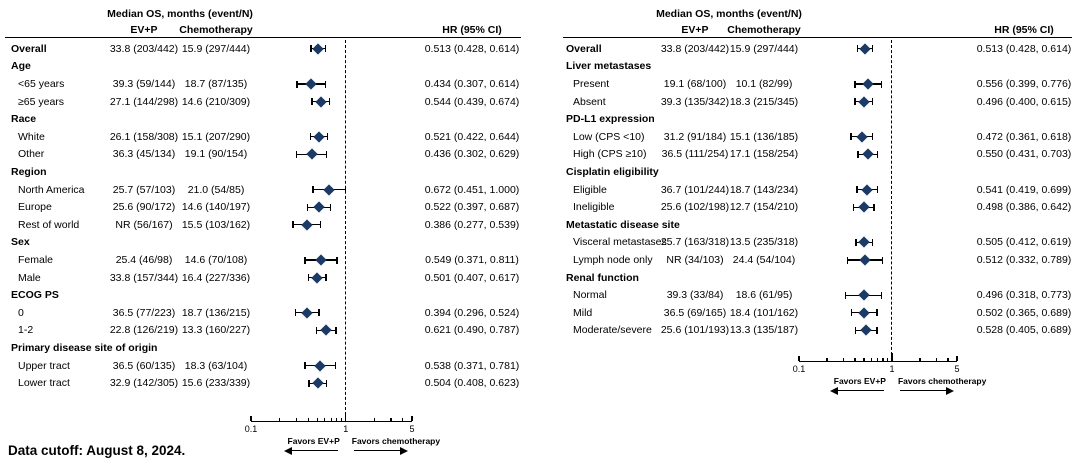  Describe the element at coordinates (583, 312) in the screenshot. I see `row-label: Mild` at that location.